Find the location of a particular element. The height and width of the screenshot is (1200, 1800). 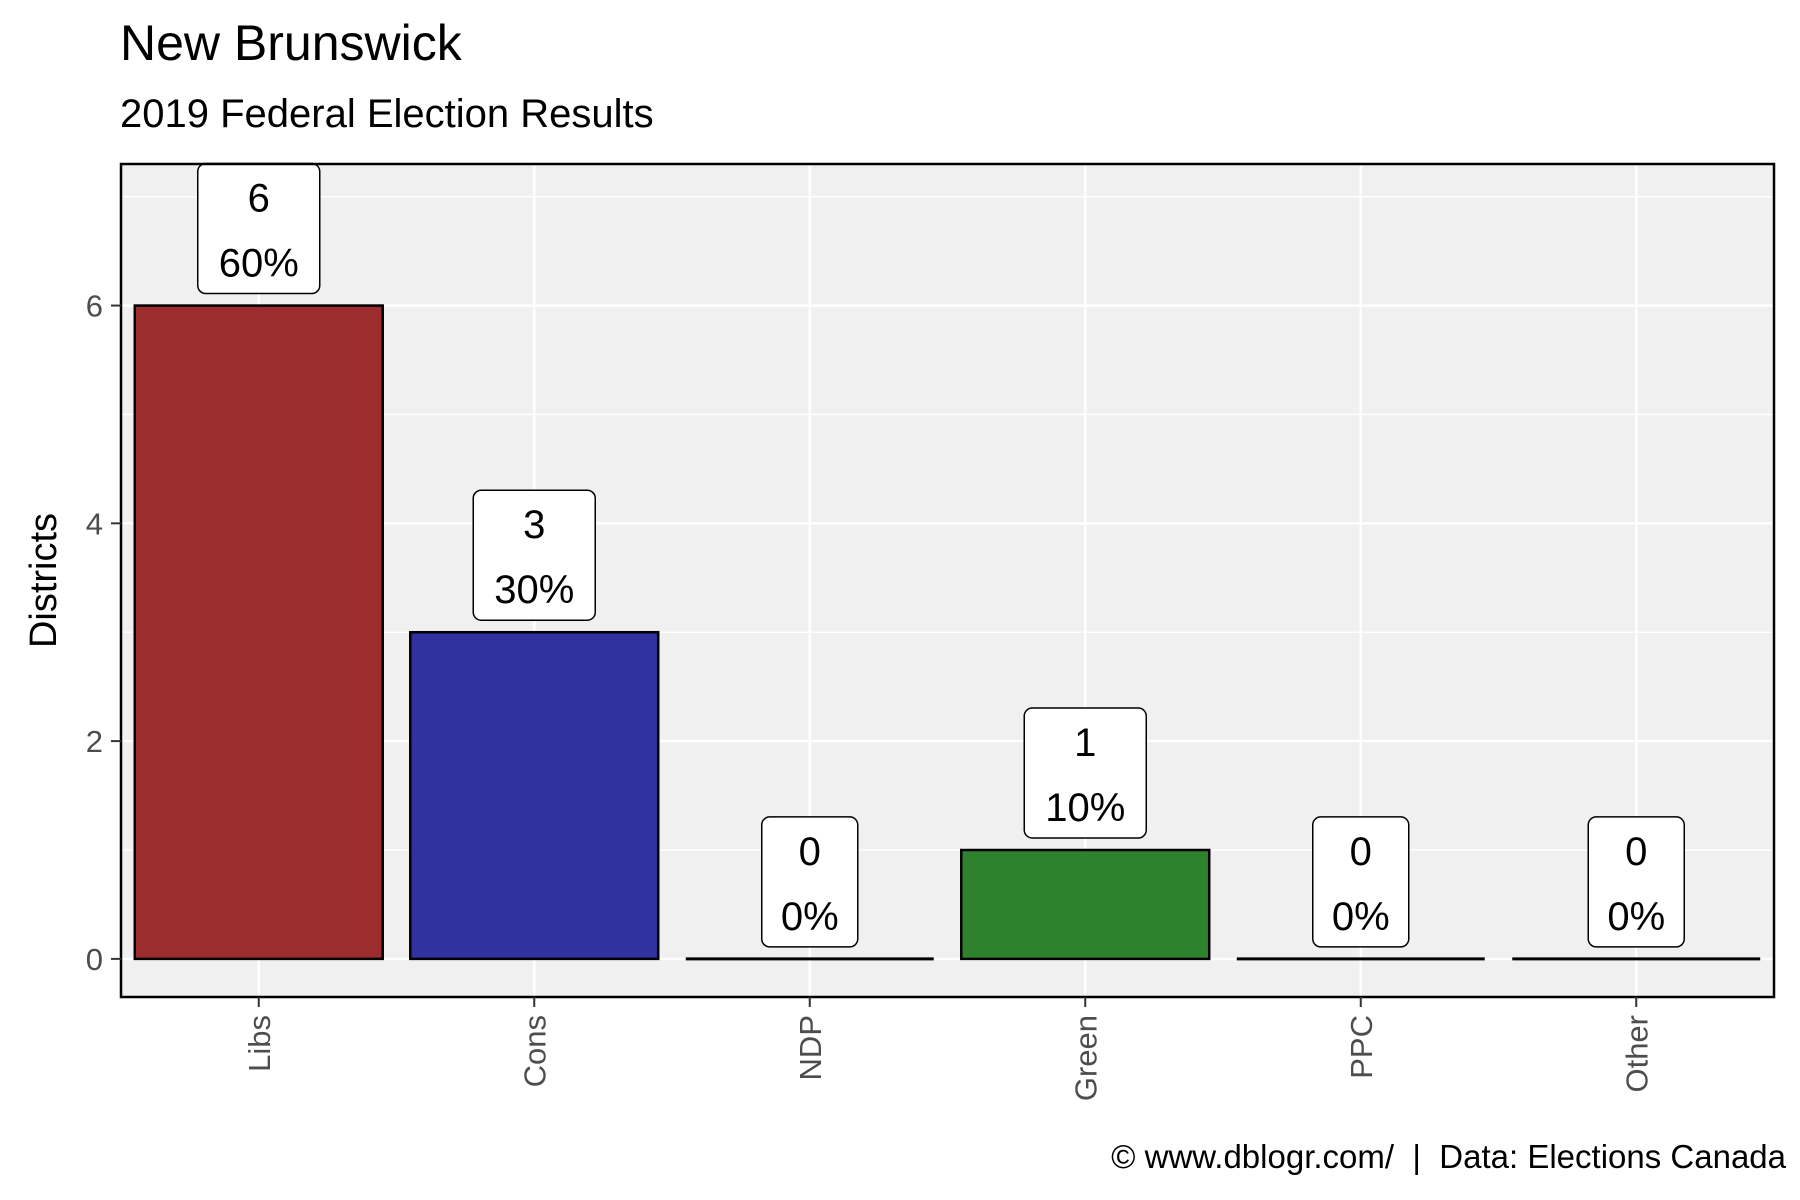

chart-subtitle: 2019 Federal Election Results is located at coordinates (387, 114).